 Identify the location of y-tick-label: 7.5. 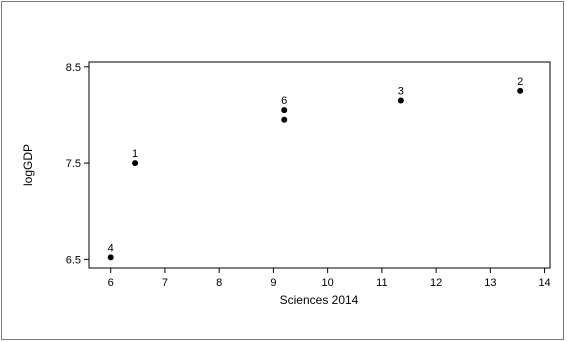
(73, 164).